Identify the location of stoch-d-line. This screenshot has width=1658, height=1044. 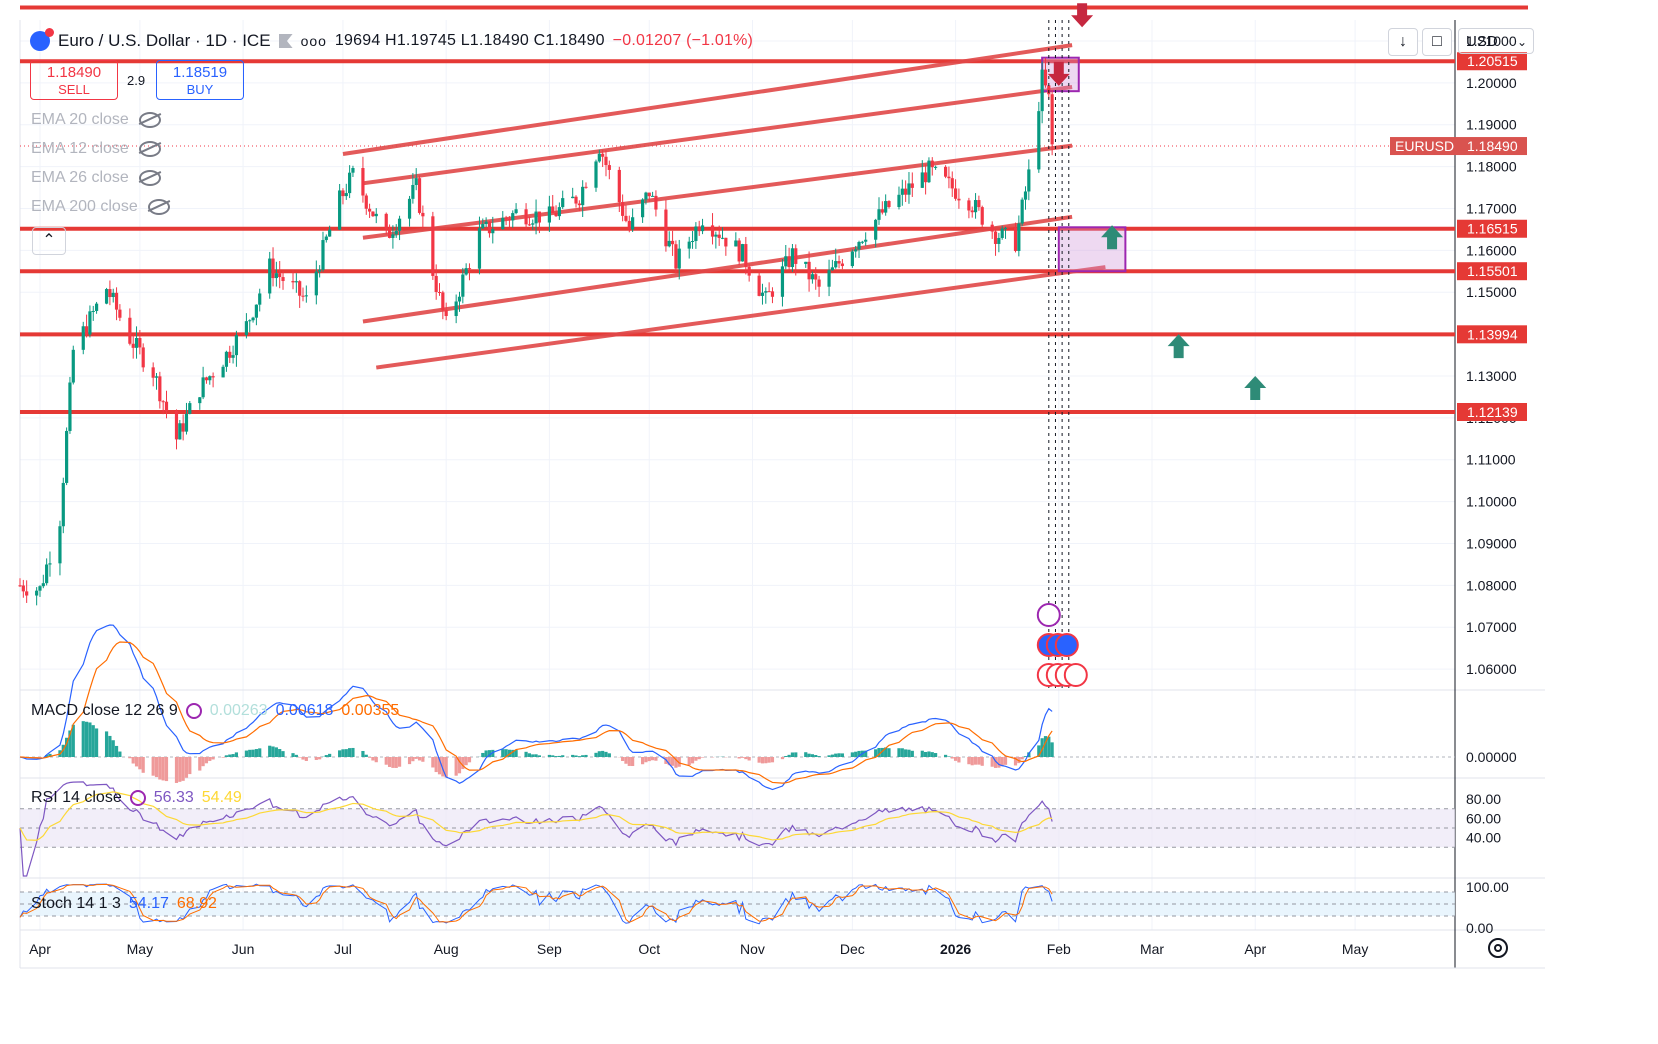
(536, 903).